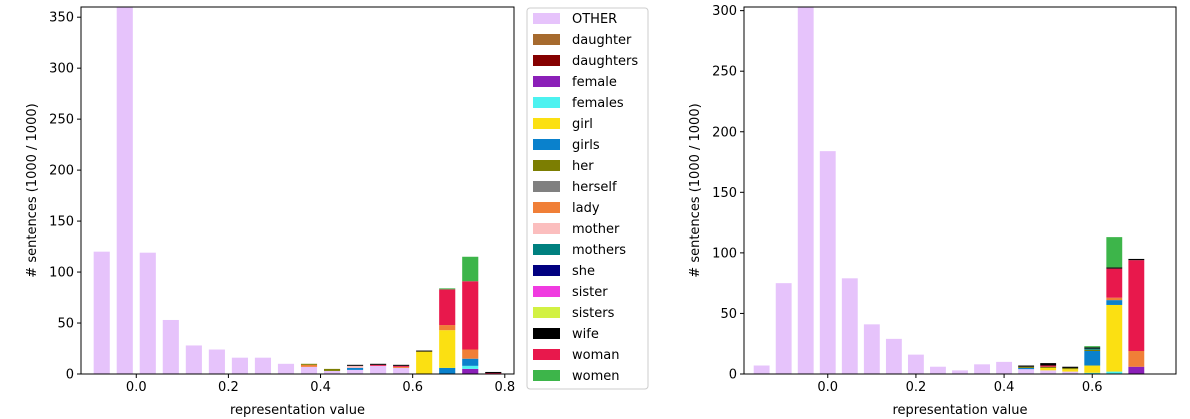 The image size is (1190, 419). What do you see at coordinates (594, 187) in the screenshot?
I see `legend-label-herself: herself` at bounding box center [594, 187].